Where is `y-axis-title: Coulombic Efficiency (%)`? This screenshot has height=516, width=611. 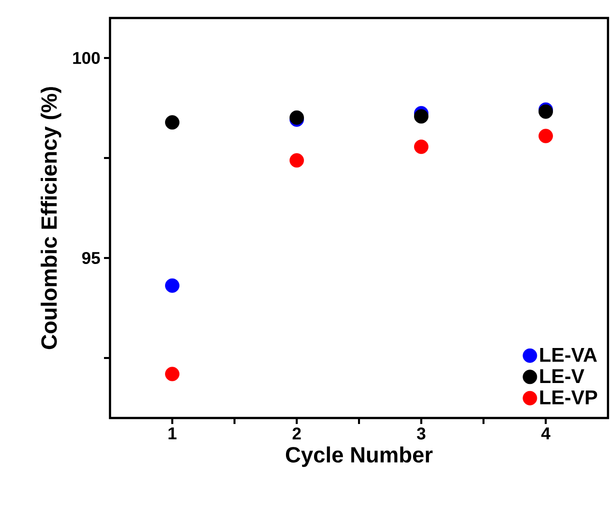 y-axis-title: Coulombic Efficiency (%) is located at coordinates (51, 218).